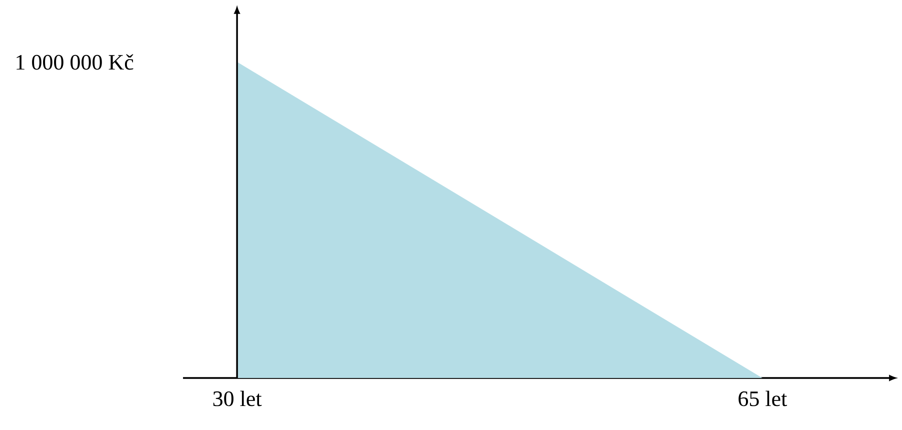 The image size is (902, 430). Describe the element at coordinates (237, 398) in the screenshot. I see `x-tick-label: 30 let` at that location.